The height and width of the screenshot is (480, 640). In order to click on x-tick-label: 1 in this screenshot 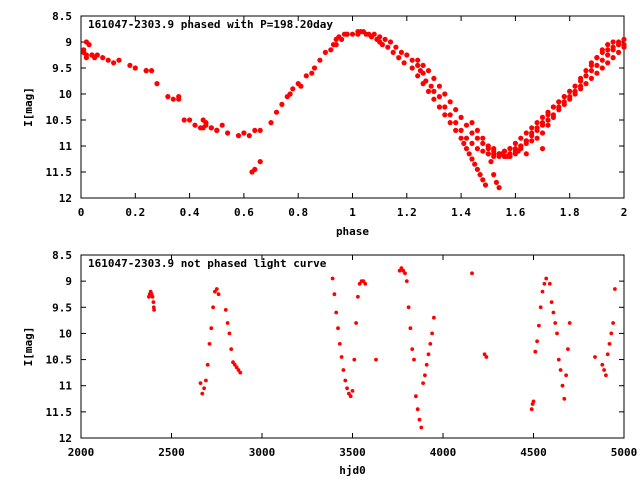, I will do `click(352, 212)`.